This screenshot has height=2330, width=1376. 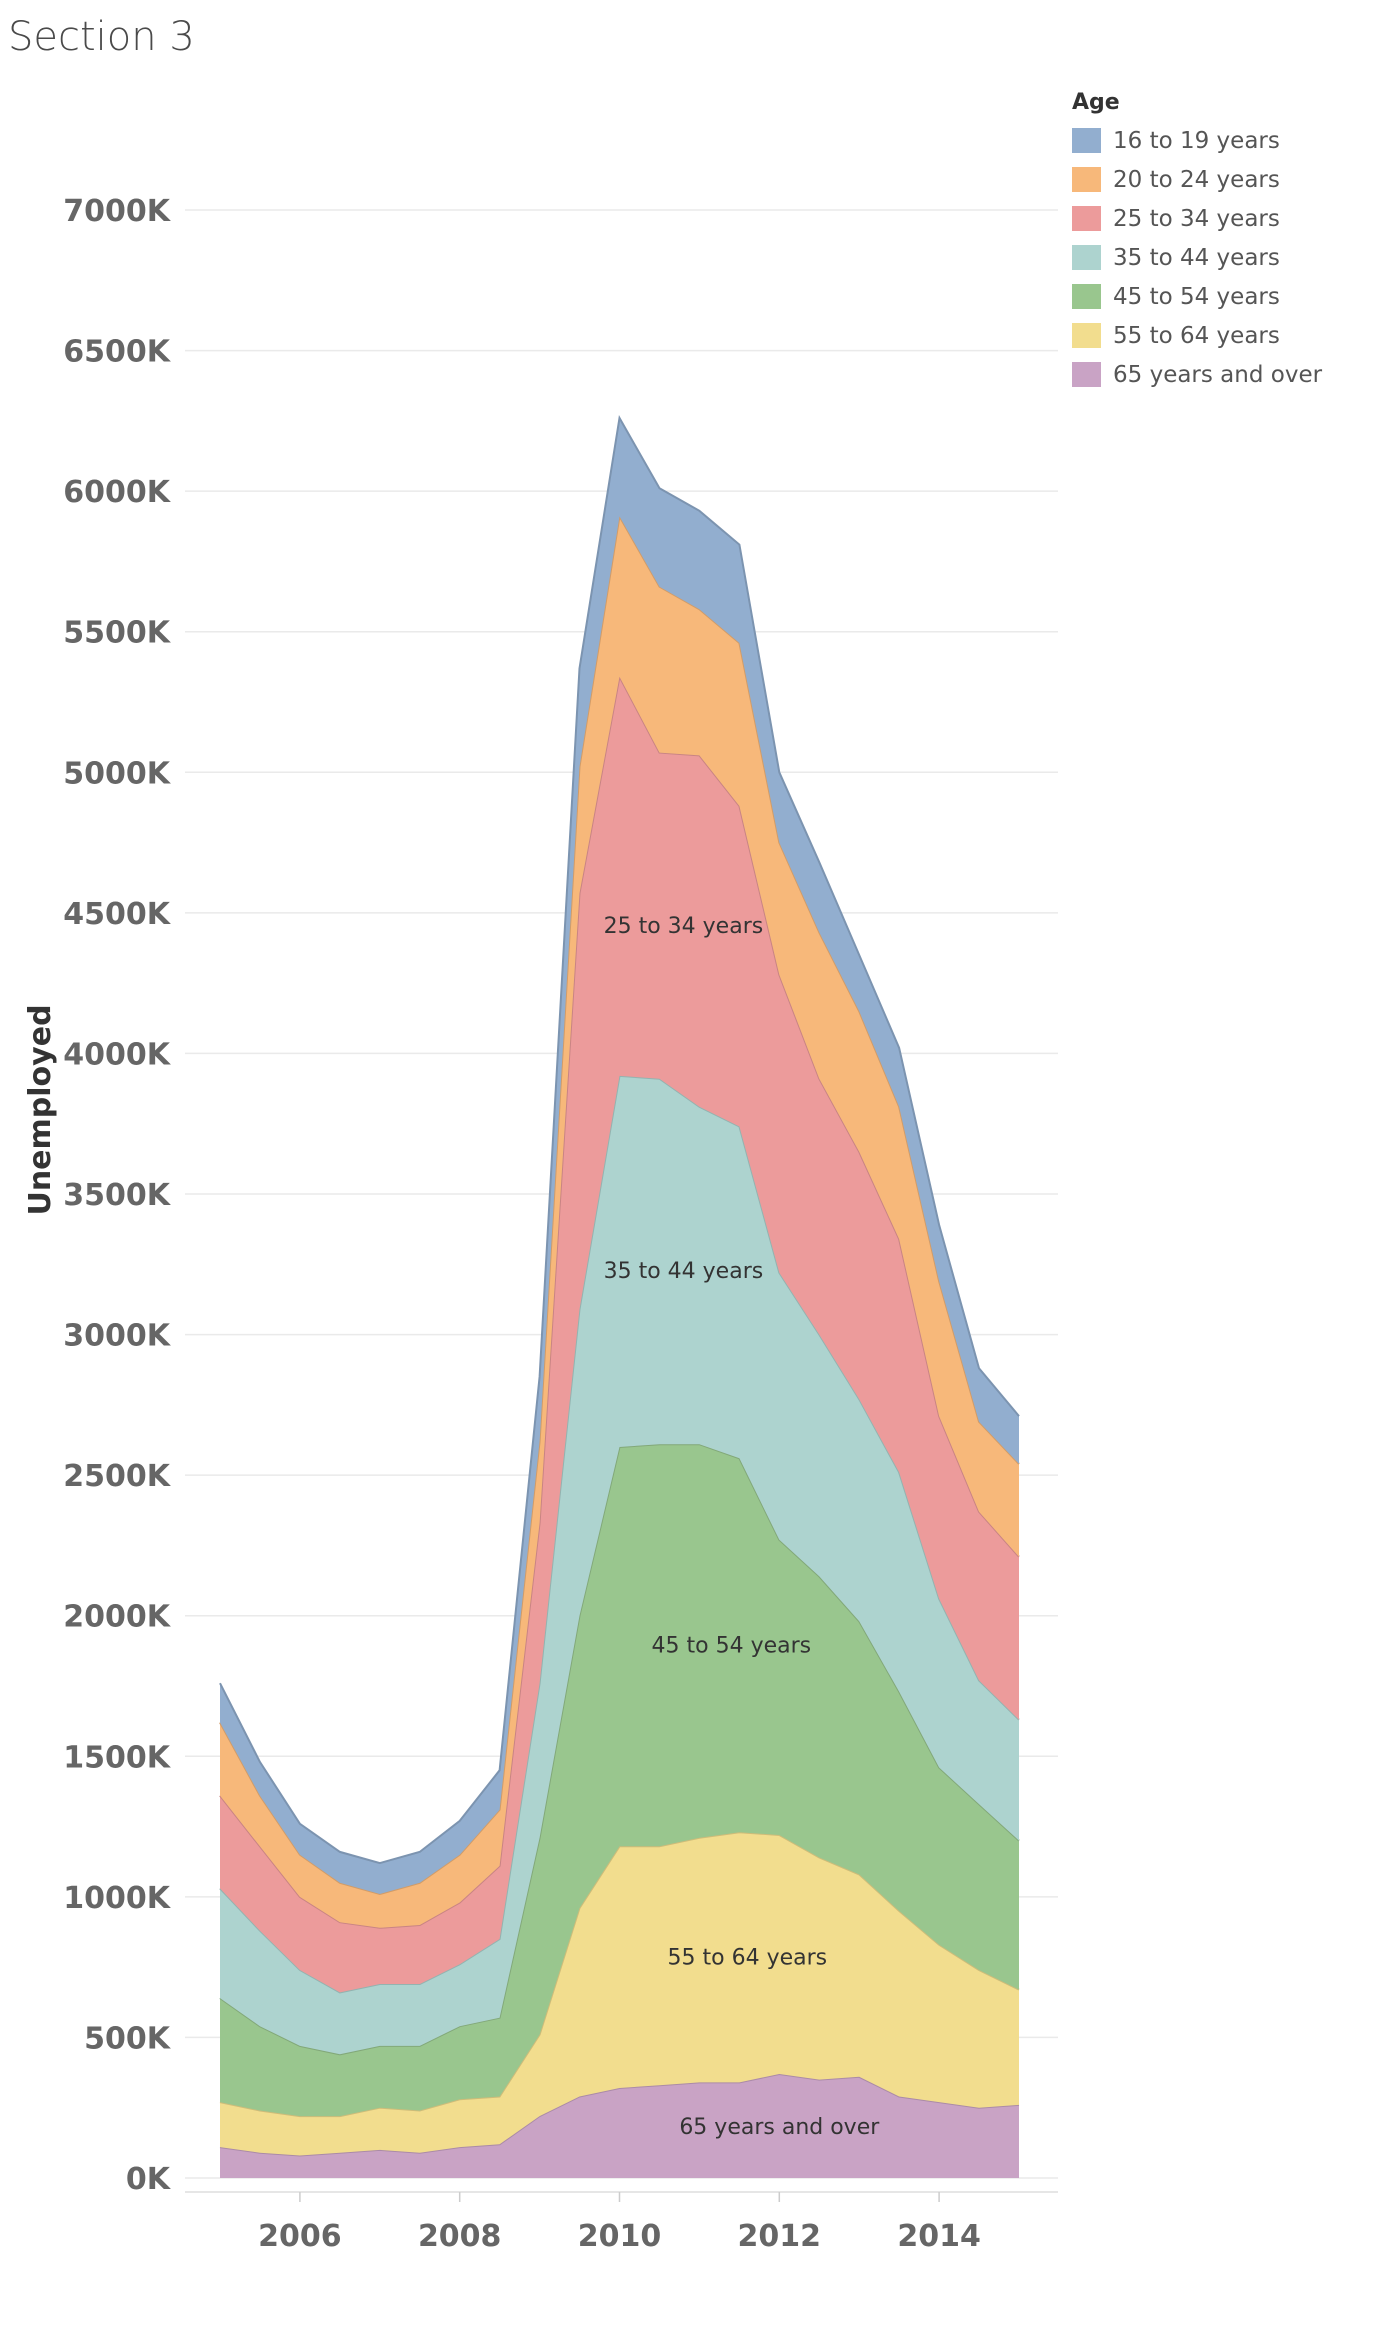 What do you see at coordinates (117, 773) in the screenshot?
I see `y-tick-label: 5000K` at bounding box center [117, 773].